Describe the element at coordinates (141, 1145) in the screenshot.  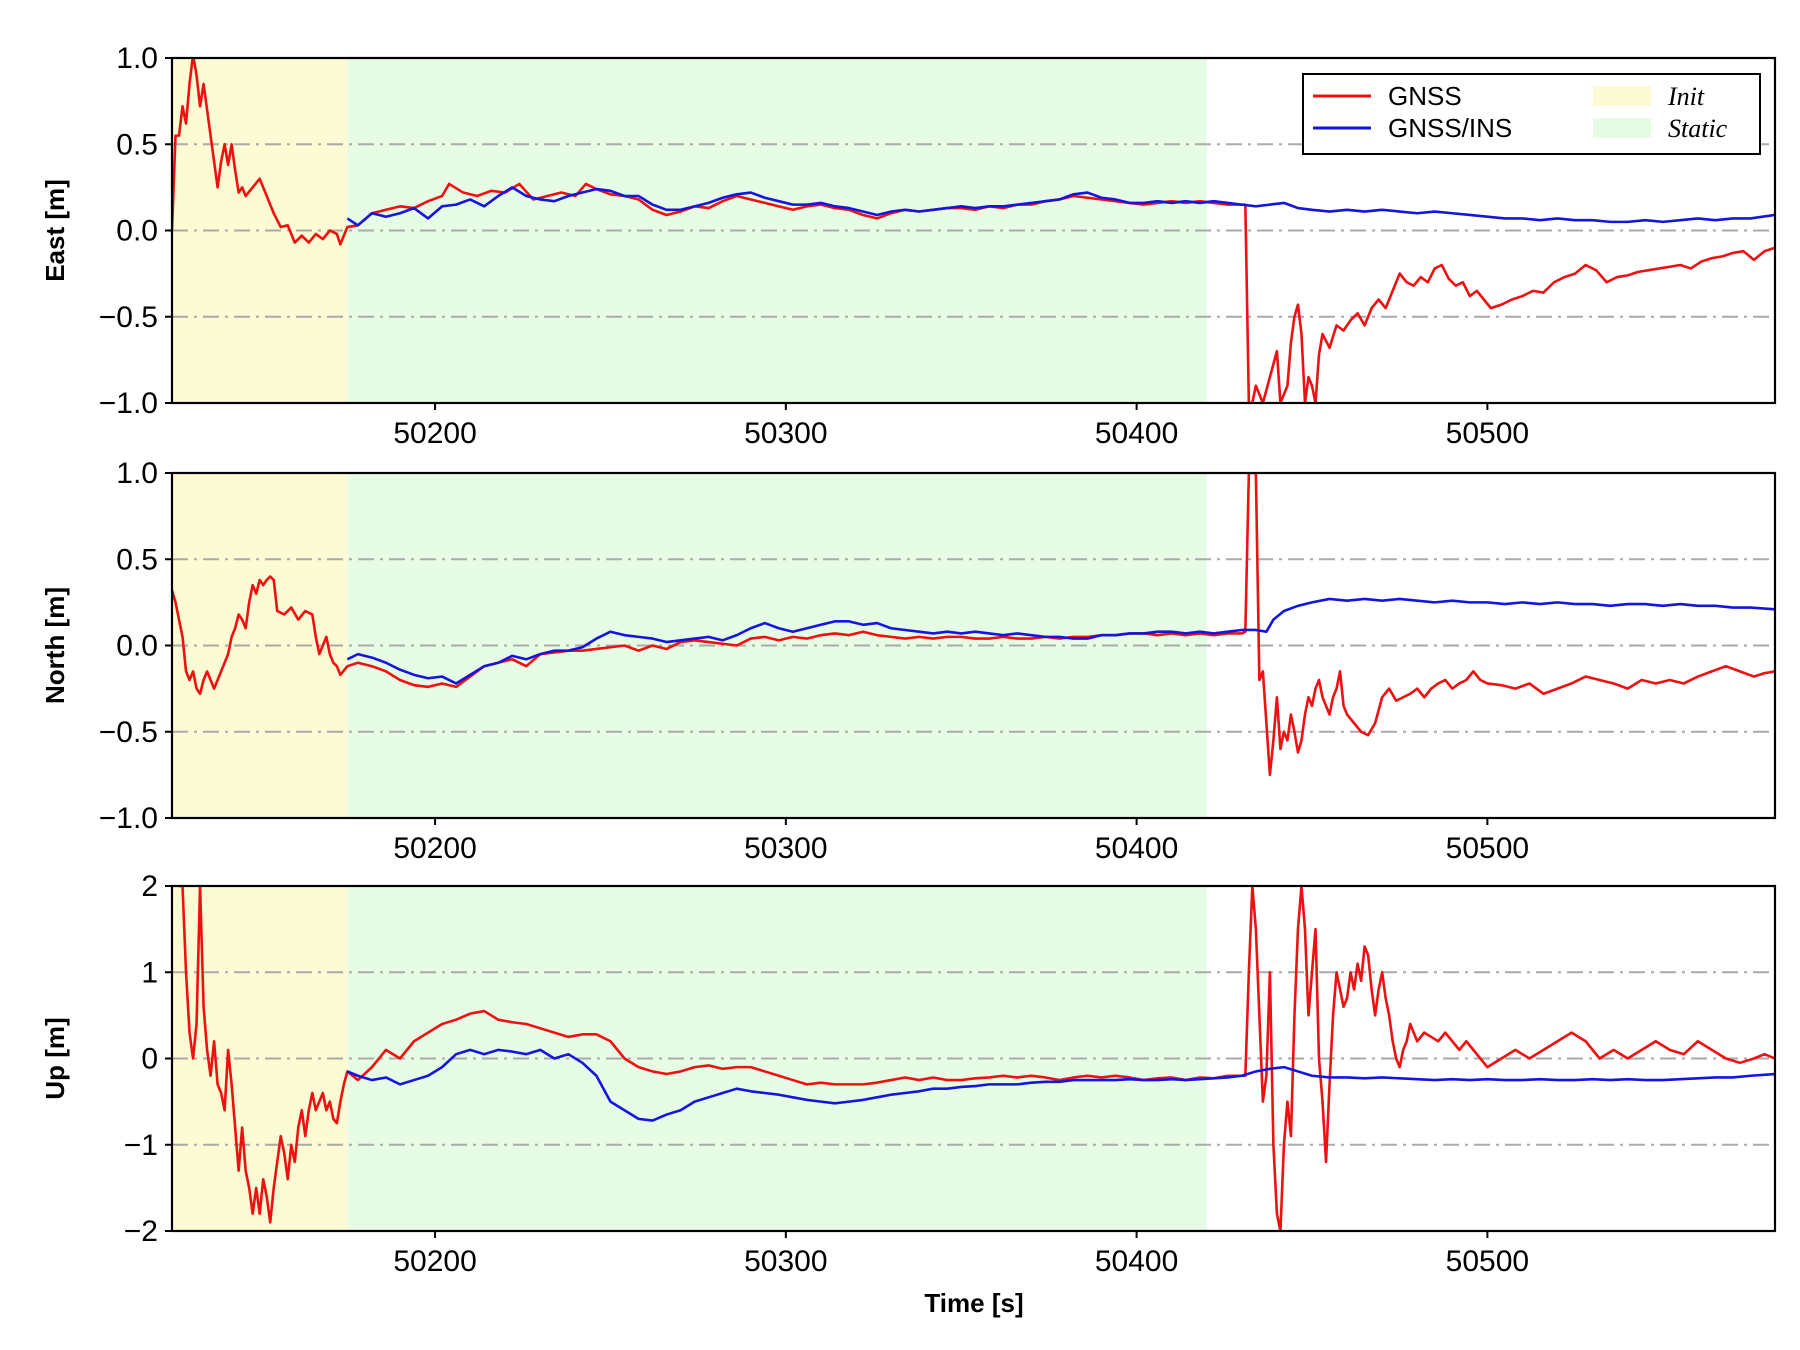
I see `y-tick-label-up-3: −1` at that location.